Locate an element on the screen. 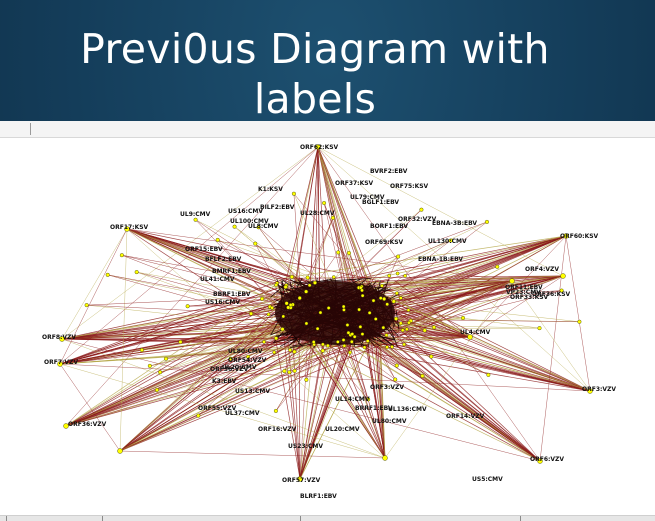 This screenshot has height=521, width=655. node-label: EBNA-1B:EBV is located at coordinates (440, 259).